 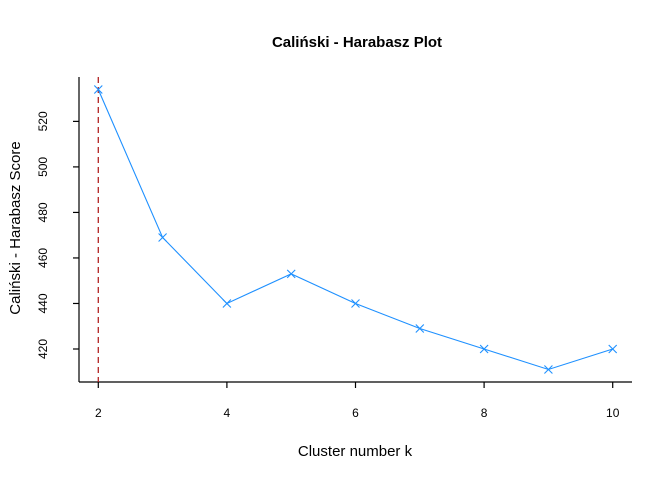 What do you see at coordinates (43, 349) in the screenshot?
I see `y-tick-label: 420` at bounding box center [43, 349].